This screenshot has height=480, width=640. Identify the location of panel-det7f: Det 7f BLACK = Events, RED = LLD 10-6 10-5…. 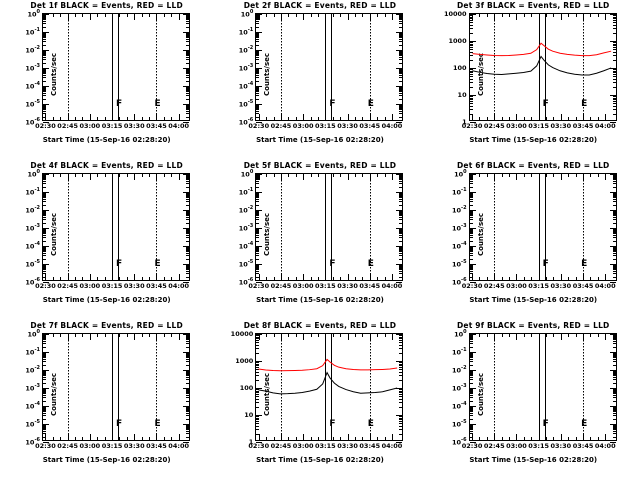
(106, 400).